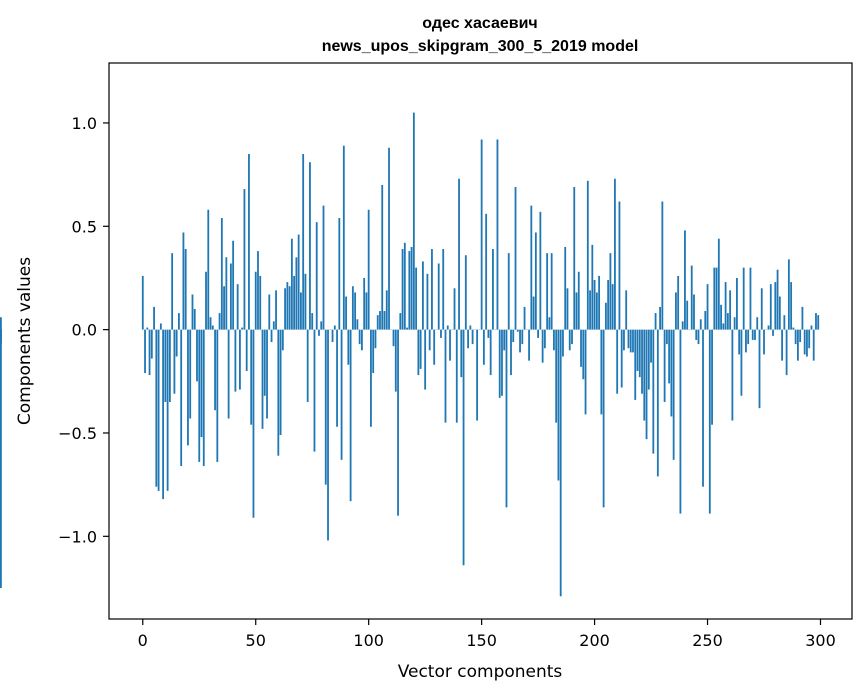 The height and width of the screenshot is (696, 867). What do you see at coordinates (487, 634) in the screenshot?
I see `x-axis-ticks: 0 50 100 150 200 250 300` at bounding box center [487, 634].